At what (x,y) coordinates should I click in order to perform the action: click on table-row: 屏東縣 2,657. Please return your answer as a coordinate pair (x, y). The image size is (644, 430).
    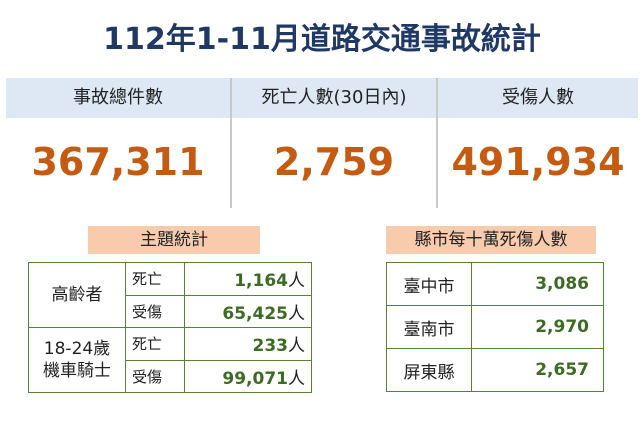
    Looking at the image, I should click on (495, 370).